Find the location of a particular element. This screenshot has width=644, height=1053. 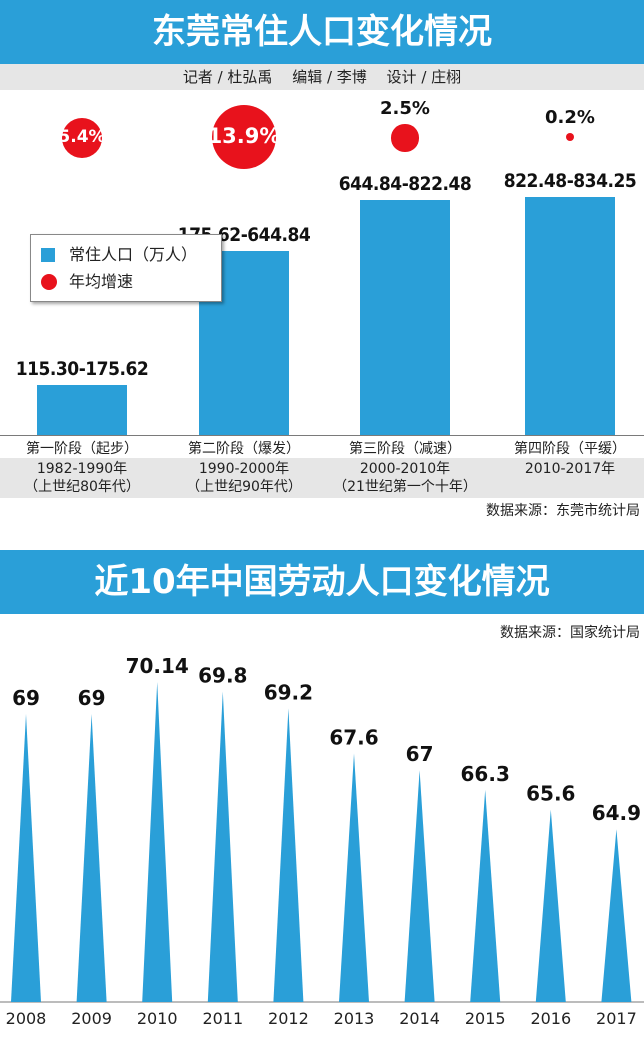

legend-population-swatch is located at coordinates (48, 255).